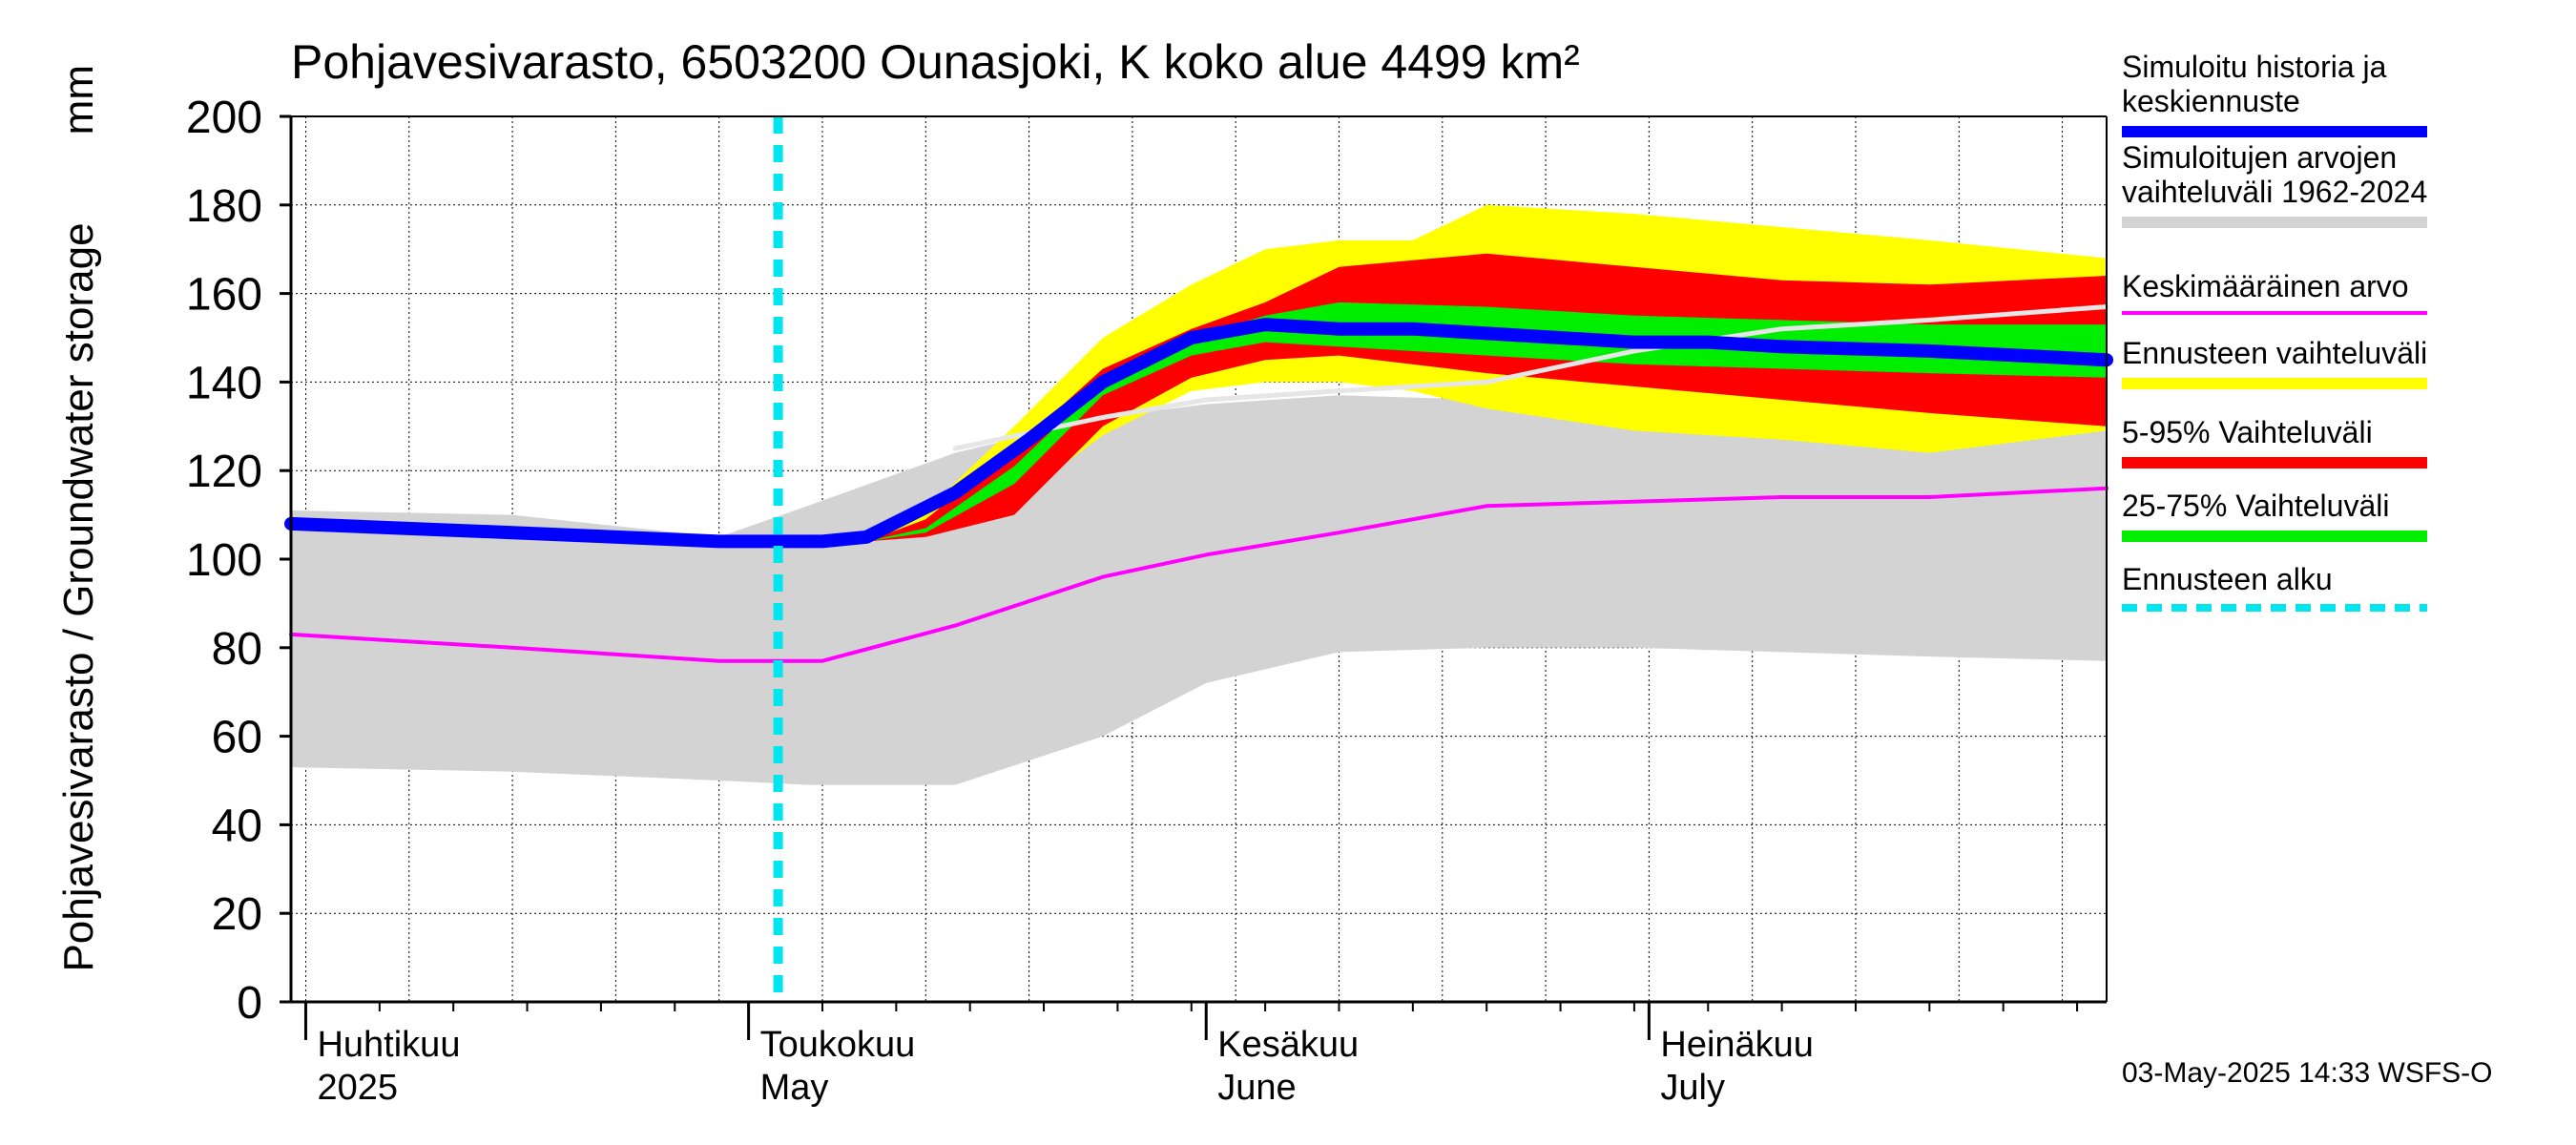 The height and width of the screenshot is (1145, 2576). I want to click on month-sublabel: May, so click(794, 1088).